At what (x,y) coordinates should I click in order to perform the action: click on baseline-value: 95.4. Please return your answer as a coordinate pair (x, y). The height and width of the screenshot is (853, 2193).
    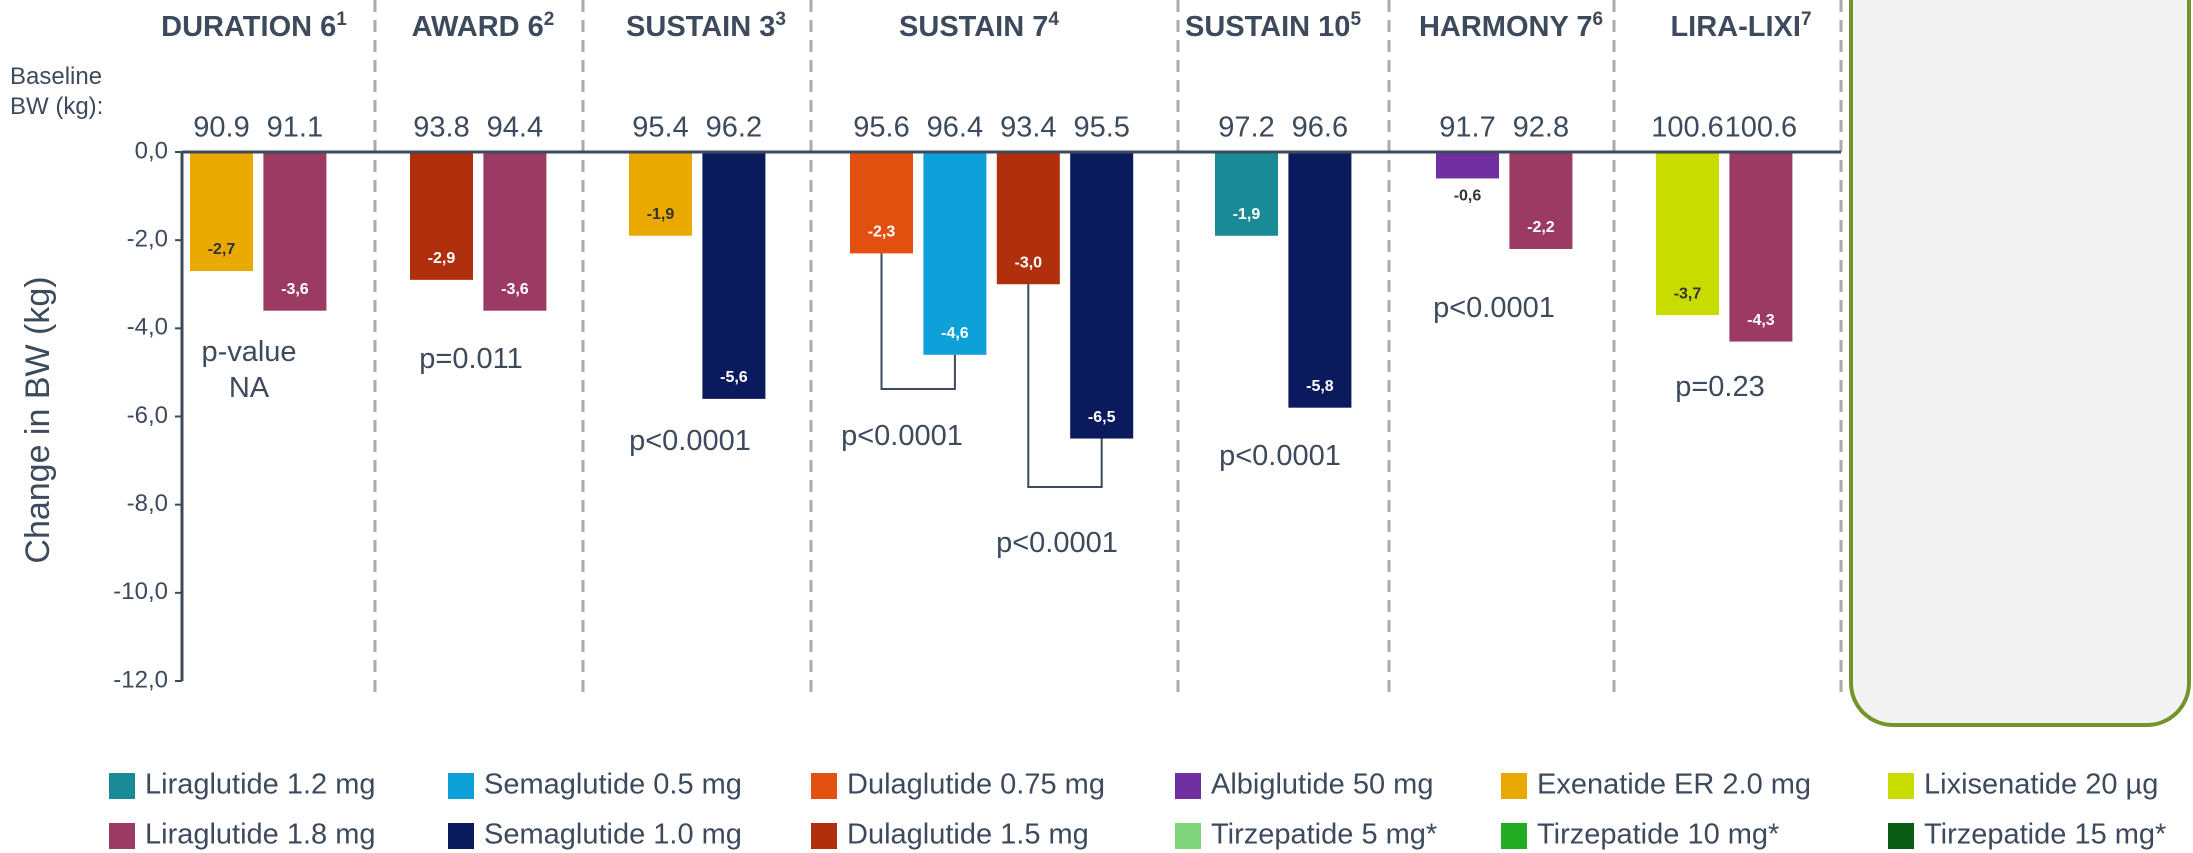
    Looking at the image, I should click on (660, 128).